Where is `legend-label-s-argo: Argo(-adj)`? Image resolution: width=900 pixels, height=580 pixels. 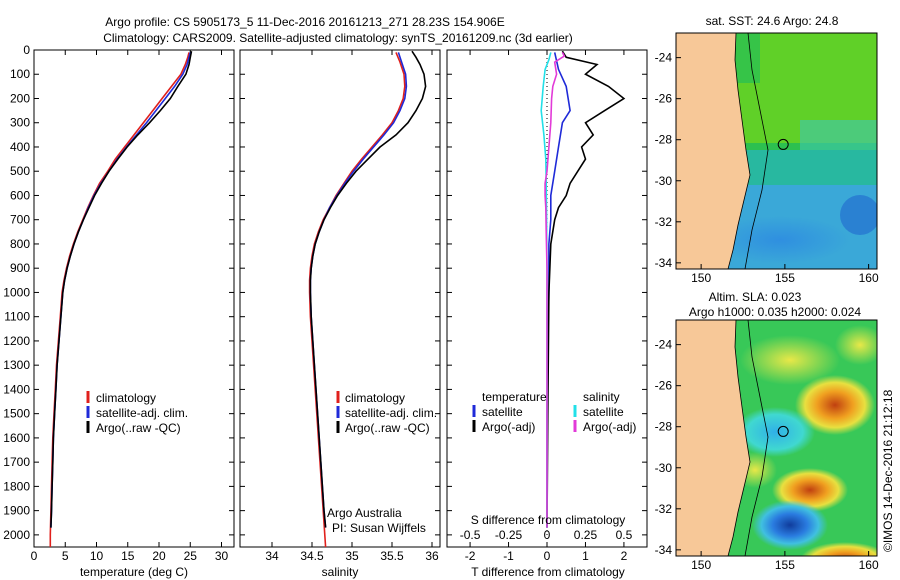
legend-label-s-argo: Argo(-adj) is located at coordinates (609, 427).